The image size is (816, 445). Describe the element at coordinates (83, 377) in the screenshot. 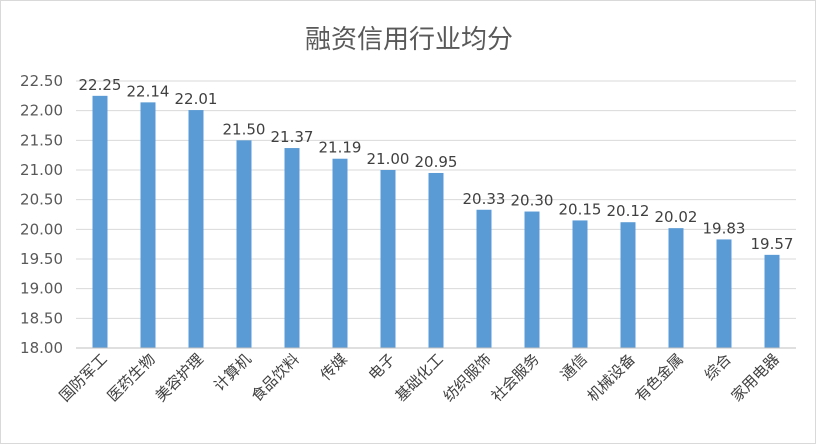

I see `x-tick-label: 国防军工` at that location.